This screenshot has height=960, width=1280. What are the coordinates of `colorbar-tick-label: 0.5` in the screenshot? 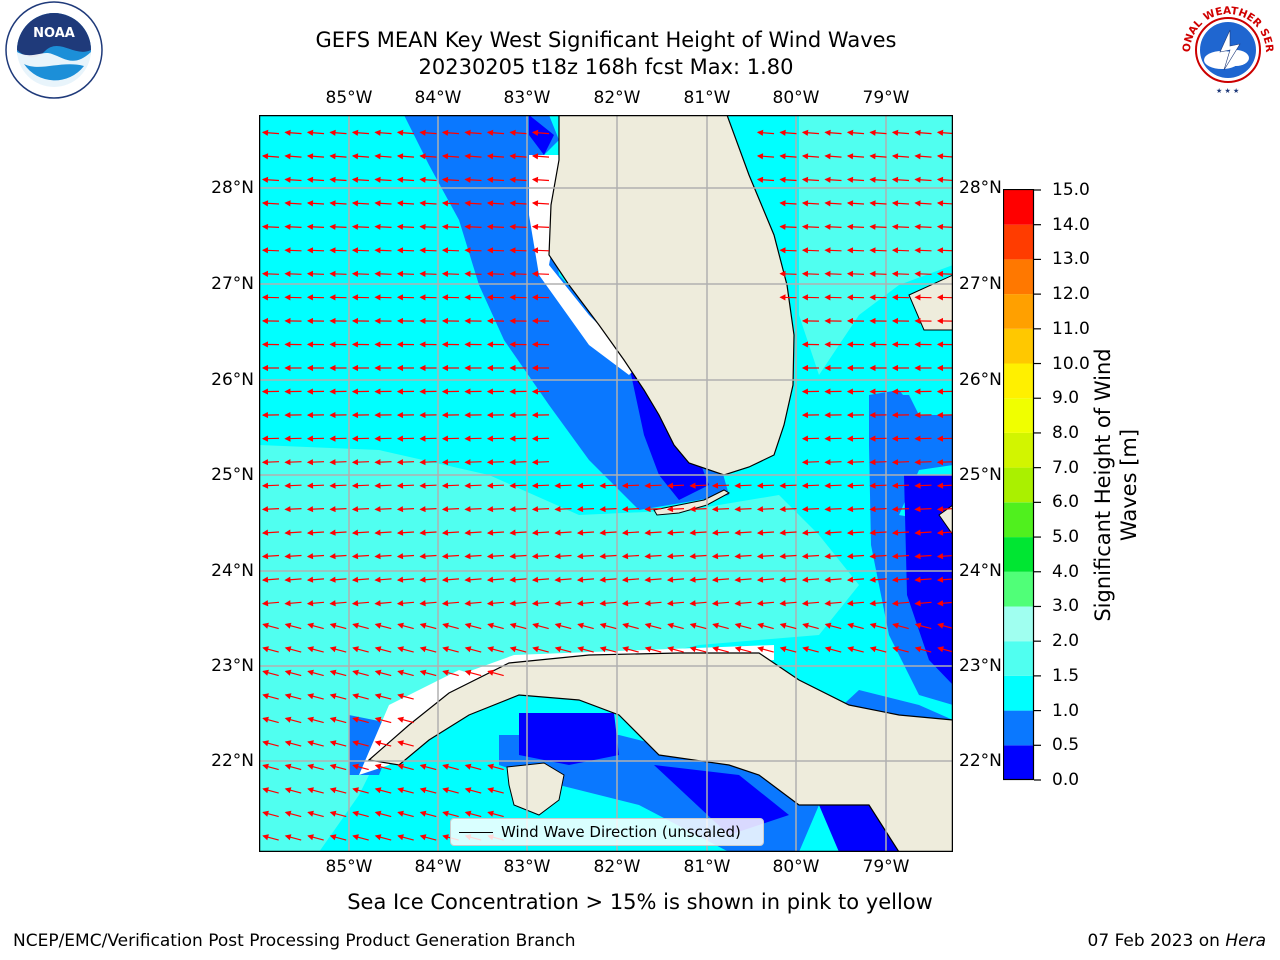 It's located at (1066, 745).